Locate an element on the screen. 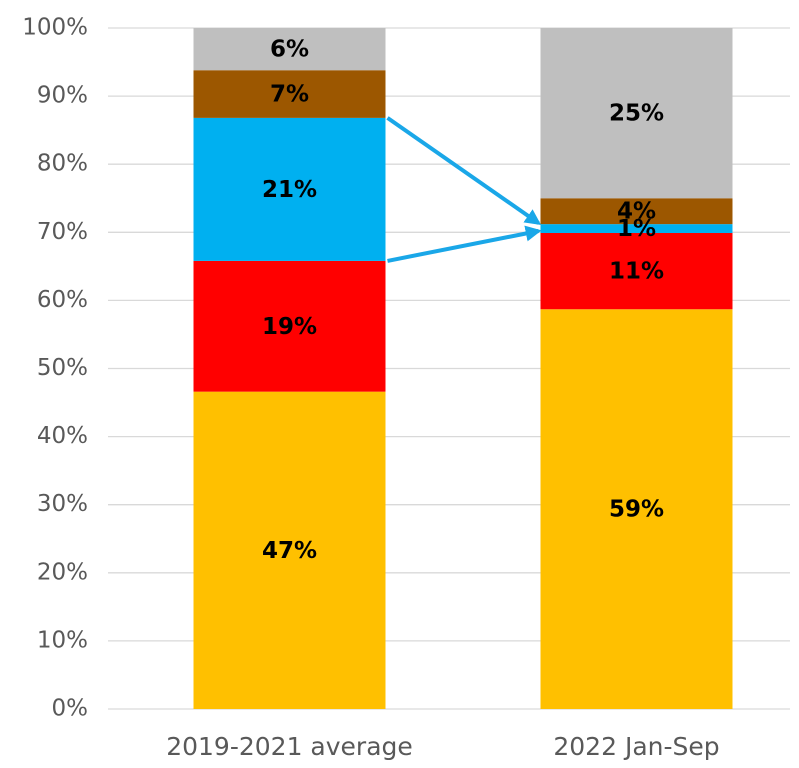 Image resolution: width=799 pixels, height=768 pixels. y-tick-label: 80% is located at coordinates (62, 164).